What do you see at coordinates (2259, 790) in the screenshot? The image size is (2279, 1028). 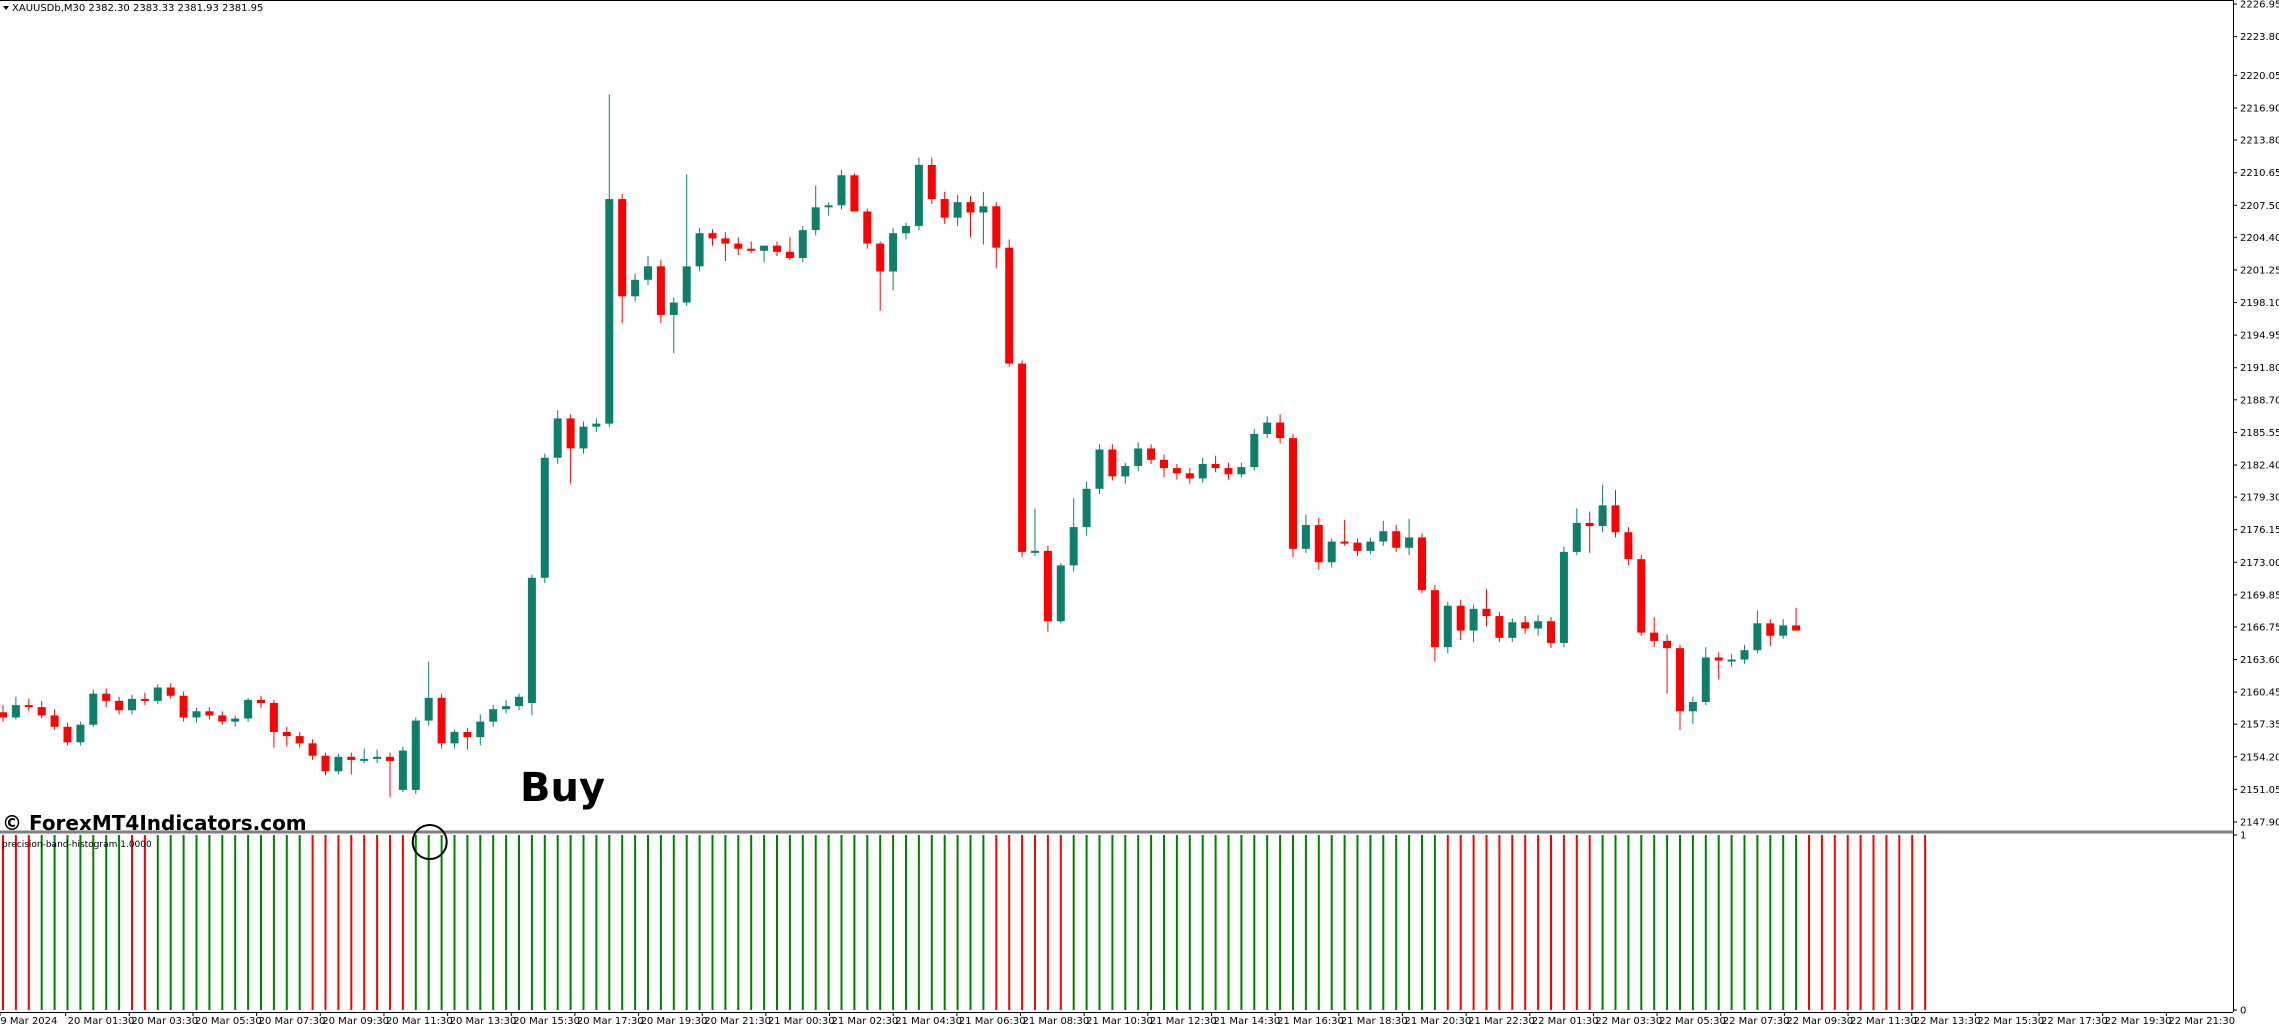 I see `price-tick-label: 2151.05` at bounding box center [2259, 790].